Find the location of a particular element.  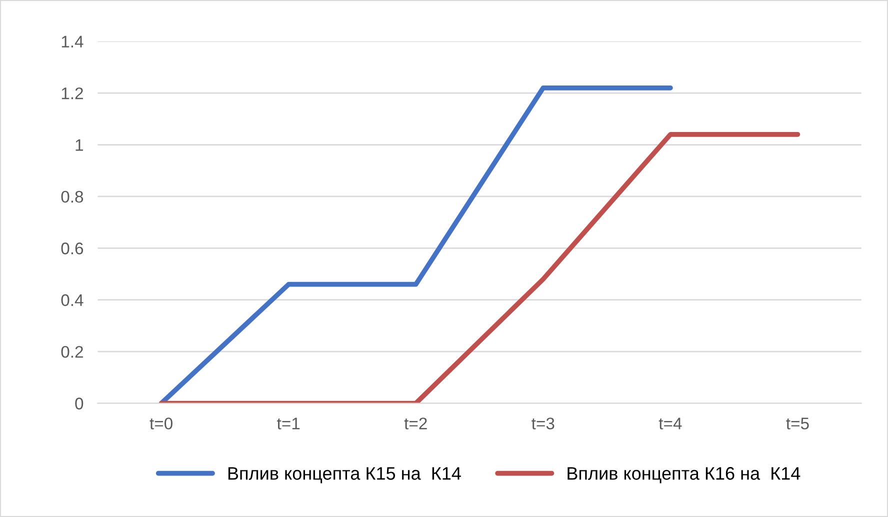

y-tick-label: 0 is located at coordinates (79, 404).